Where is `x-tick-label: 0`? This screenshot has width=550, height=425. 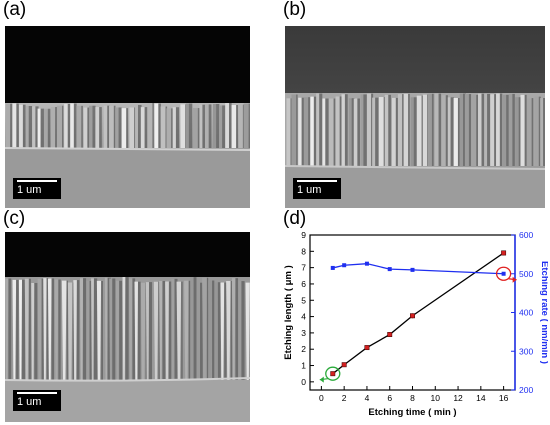
x-tick-label: 0 is located at coordinates (321, 398).